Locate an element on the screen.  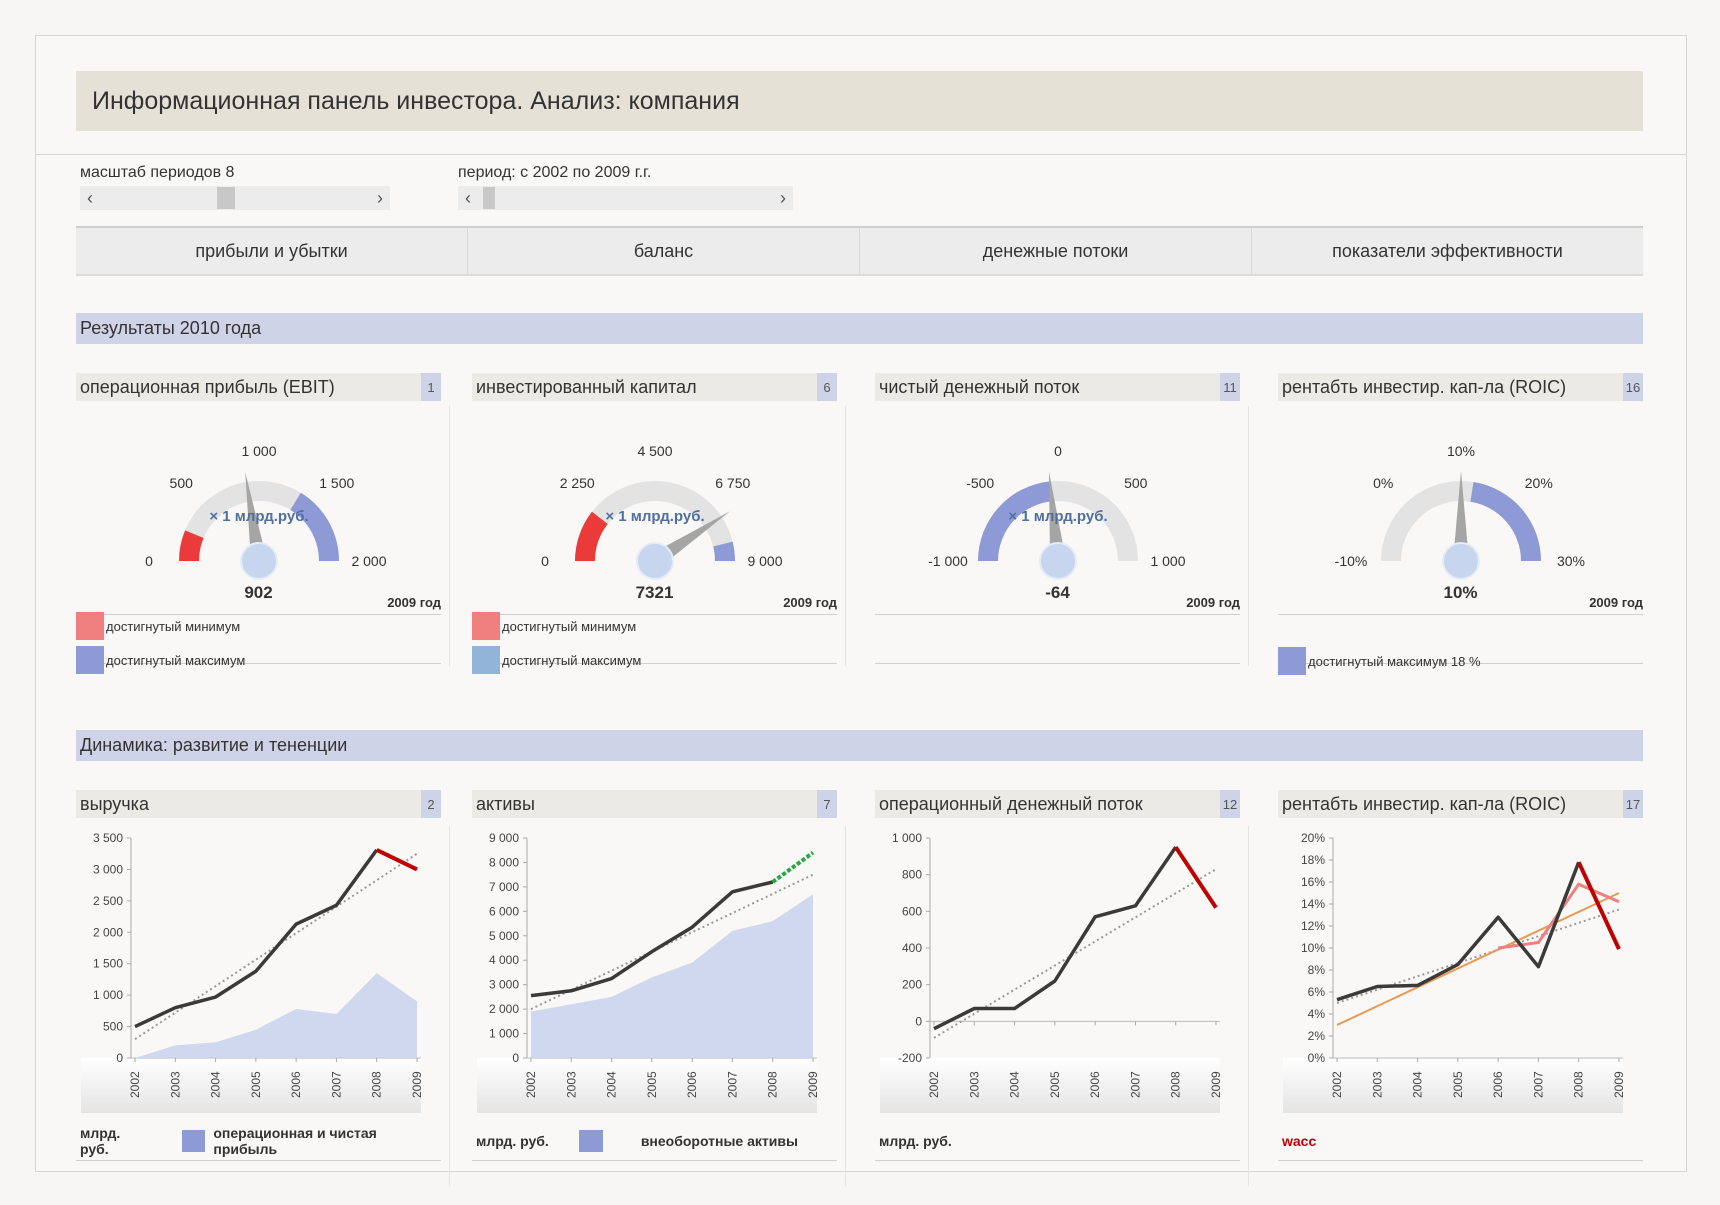
legend-label: достигнутый максимум is located at coordinates (572, 660).